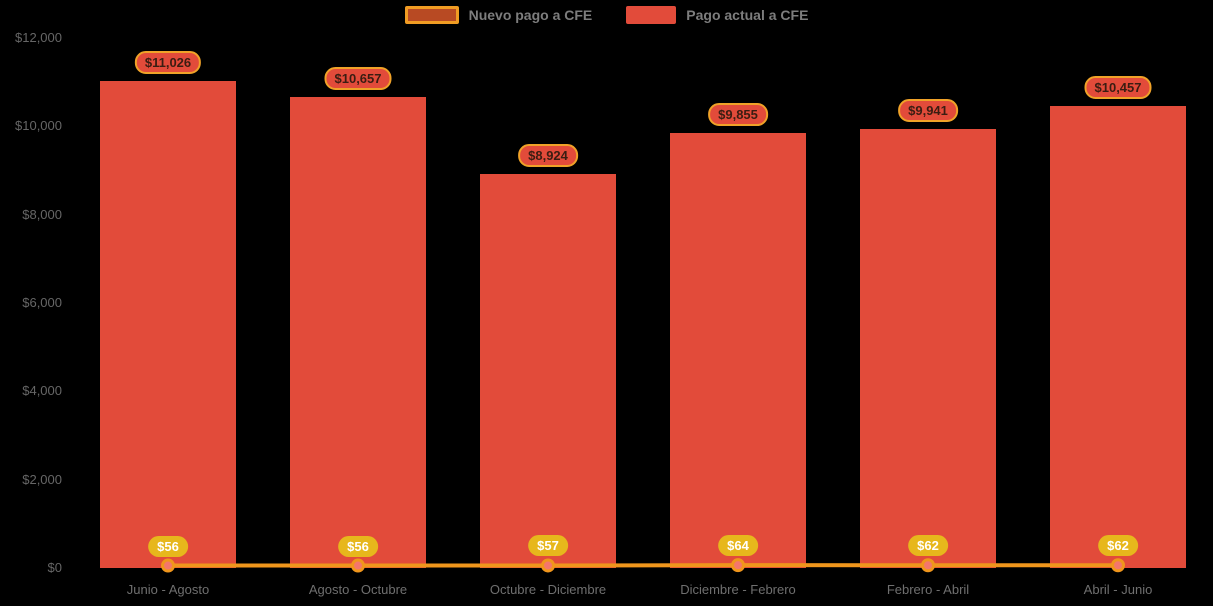 This screenshot has height=606, width=1213. I want to click on bar-value-label: $9,855, so click(738, 114).